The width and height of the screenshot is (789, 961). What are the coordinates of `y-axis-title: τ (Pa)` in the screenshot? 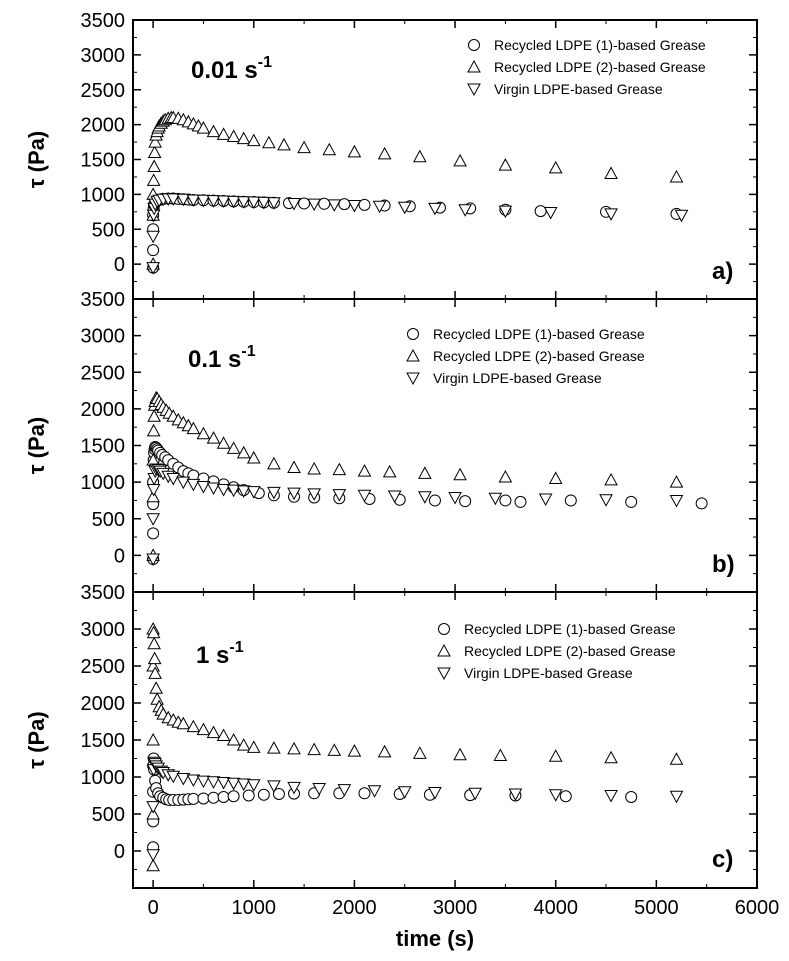 It's located at (36, 160).